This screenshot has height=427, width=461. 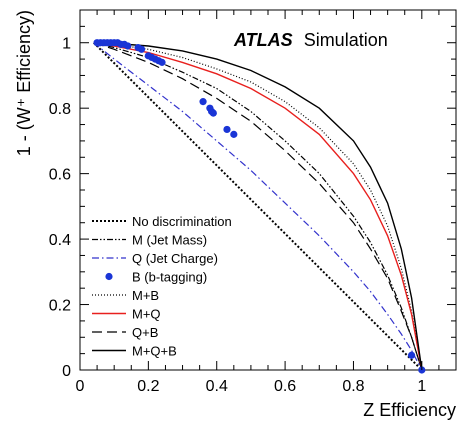 I want to click on x-tick-label: 0.6, so click(x=285, y=386).